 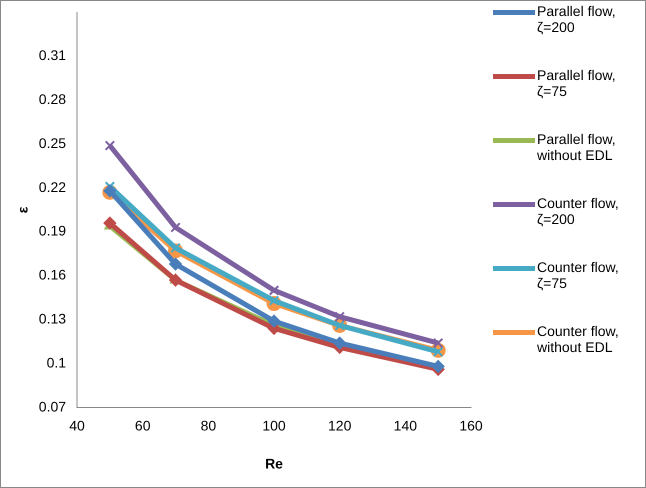 I want to click on x-tick-label: 140, so click(x=406, y=426).